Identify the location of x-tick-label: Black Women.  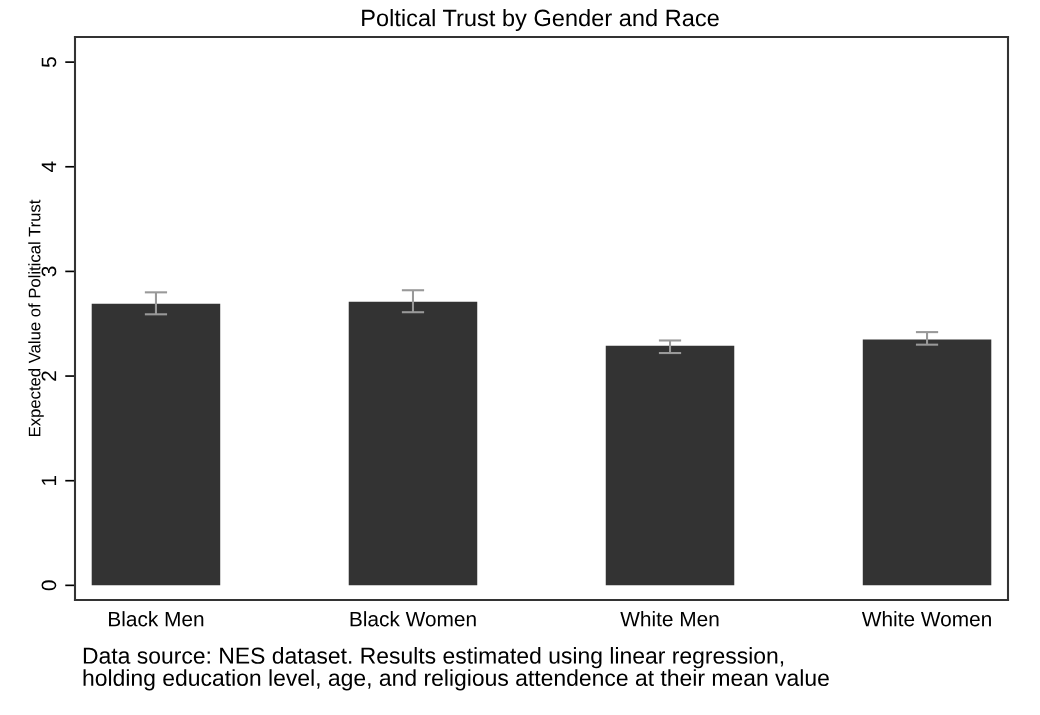
(413, 619).